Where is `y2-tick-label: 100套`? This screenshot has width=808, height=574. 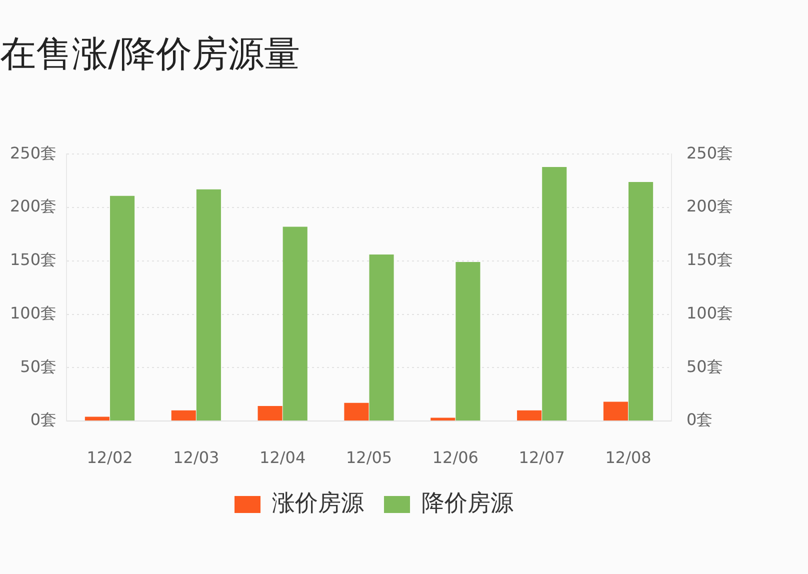 y2-tick-label: 100套 is located at coordinates (710, 312).